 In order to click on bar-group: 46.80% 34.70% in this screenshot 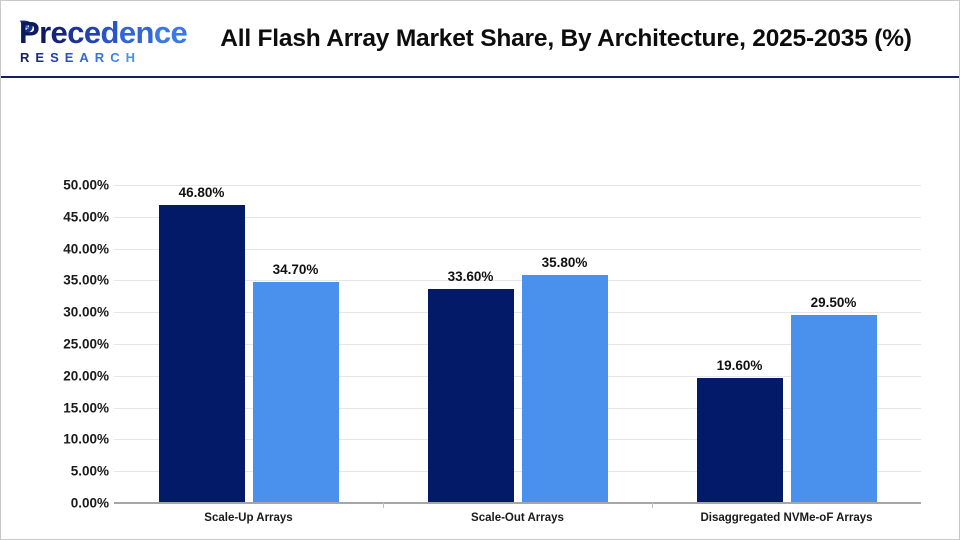, I will do `click(248, 344)`.